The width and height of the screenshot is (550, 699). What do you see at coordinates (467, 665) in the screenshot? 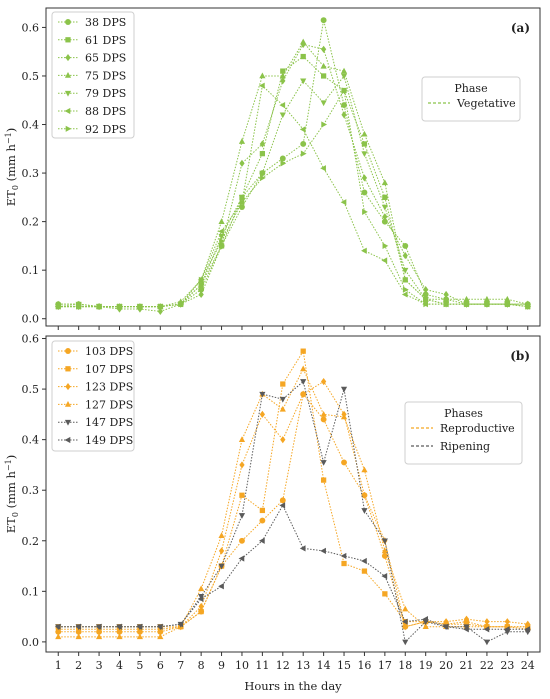
I see `x-tick-label: 21` at bounding box center [467, 665].